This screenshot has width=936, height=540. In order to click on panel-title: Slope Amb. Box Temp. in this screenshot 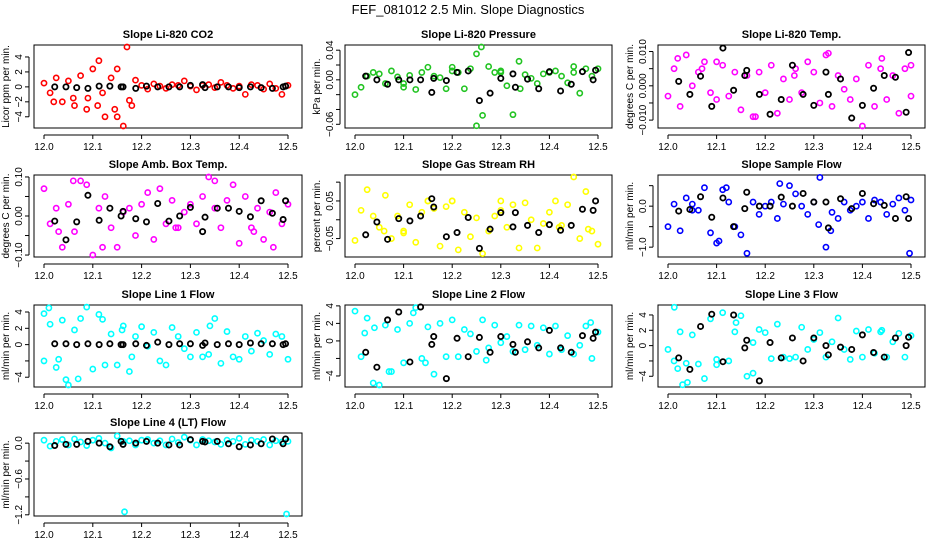, I will do `click(168, 165)`.